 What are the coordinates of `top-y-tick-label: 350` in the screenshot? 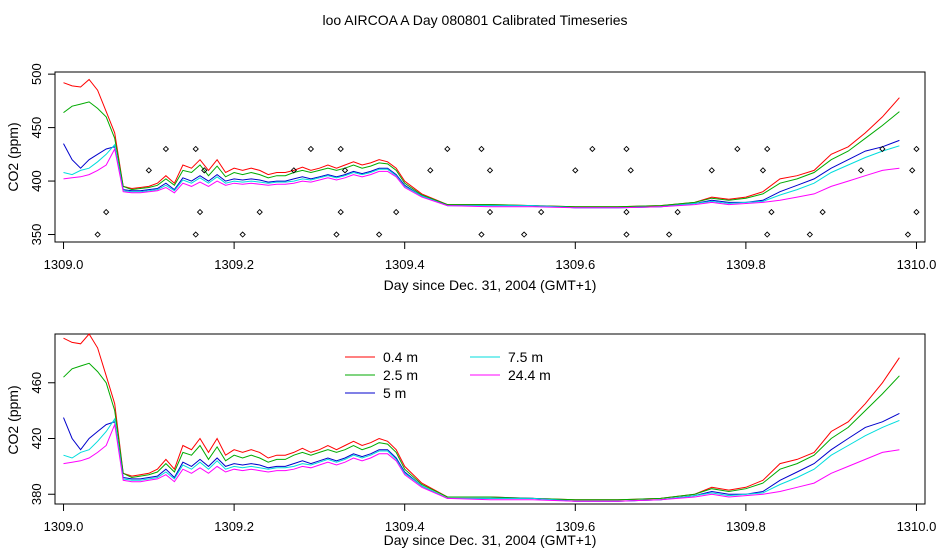 It's located at (36, 235).